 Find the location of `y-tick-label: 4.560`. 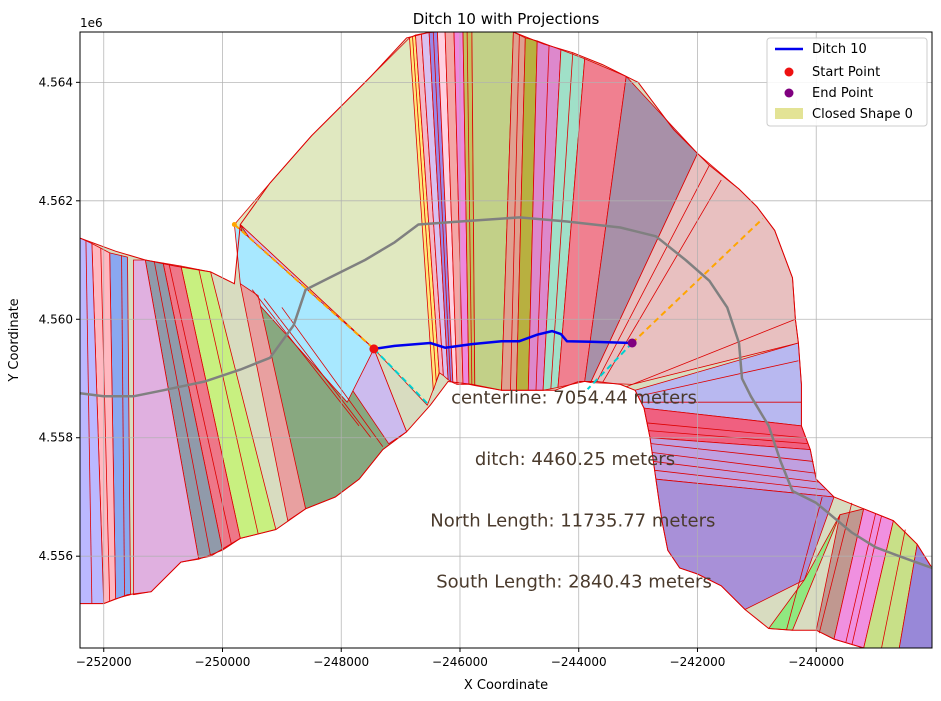

y-tick-label: 4.560 is located at coordinates (56, 319).